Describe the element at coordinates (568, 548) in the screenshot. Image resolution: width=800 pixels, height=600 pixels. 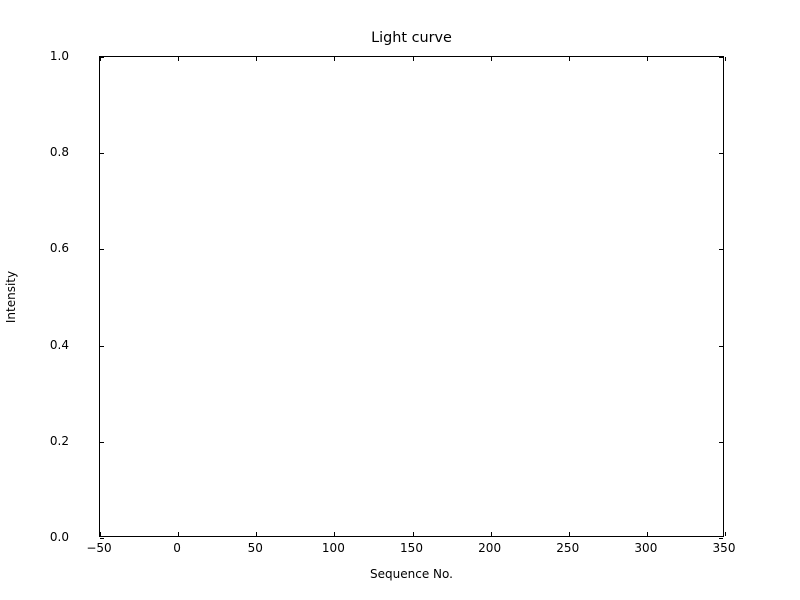
I see `x-tick-label: 250` at that location.